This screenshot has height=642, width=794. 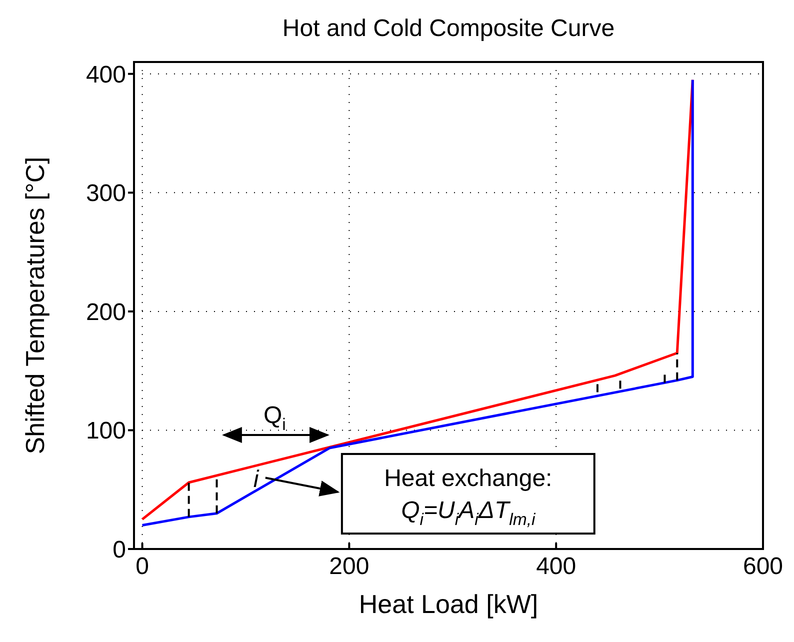 What do you see at coordinates (448, 28) in the screenshot?
I see `chart-title: Hot and Cold Composite Curve` at bounding box center [448, 28].